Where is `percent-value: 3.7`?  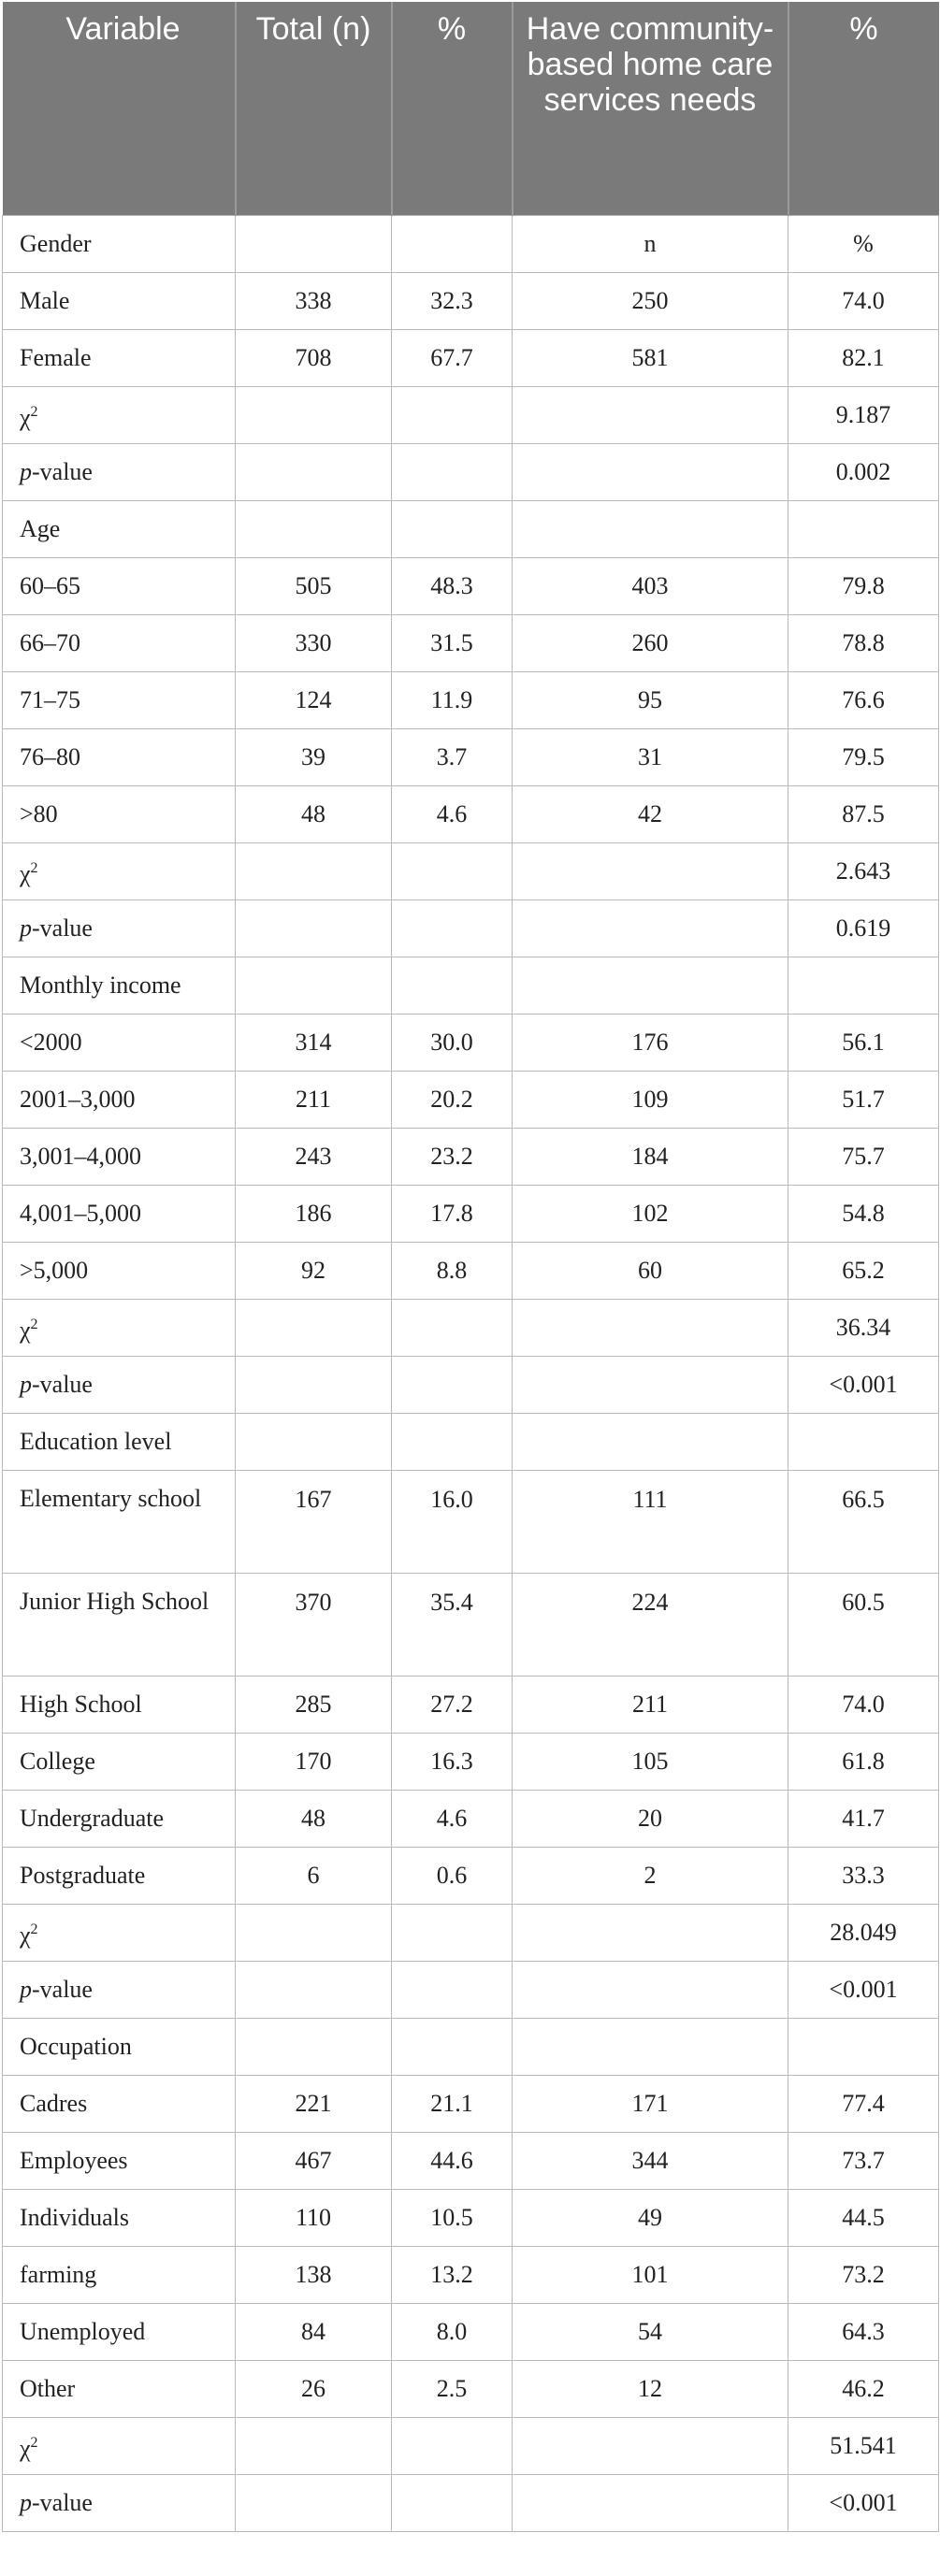
percent-value: 3.7 is located at coordinates (452, 757).